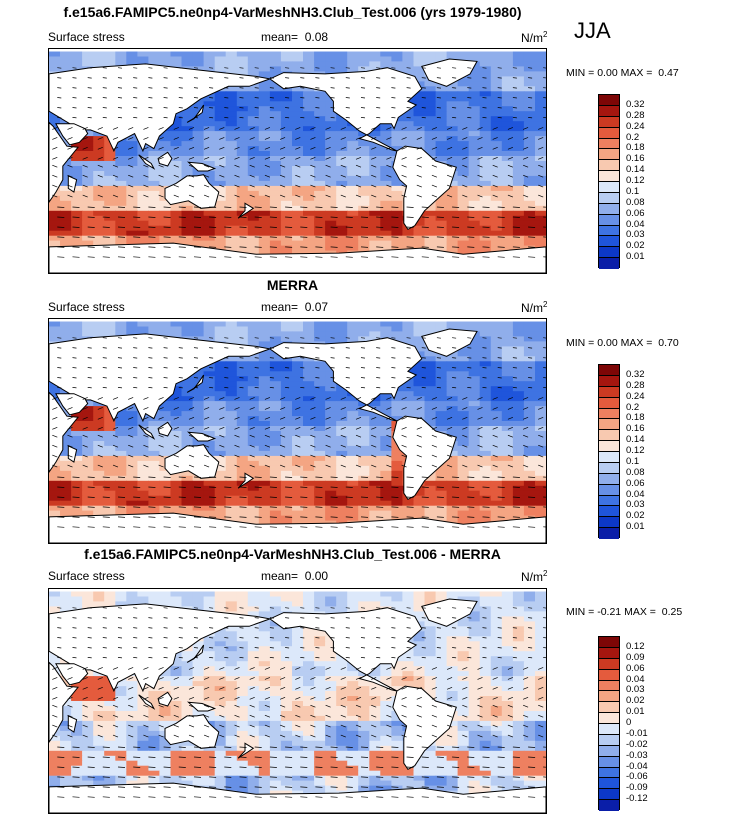 The width and height of the screenshot is (733, 819). Describe the element at coordinates (534, 37) in the screenshot. I see `panel-1-units: N/m2` at that location.